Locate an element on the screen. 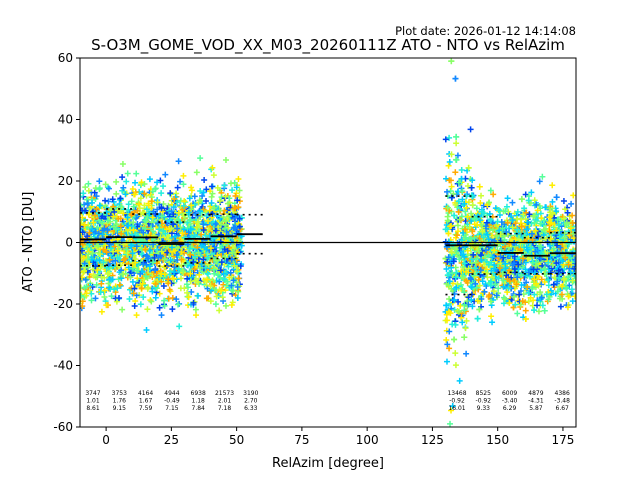 Image resolution: width=640 pixels, height=480 pixels. y-axis-ticks: -60 -40 -20 0 20 40 60 is located at coordinates (66, 242).